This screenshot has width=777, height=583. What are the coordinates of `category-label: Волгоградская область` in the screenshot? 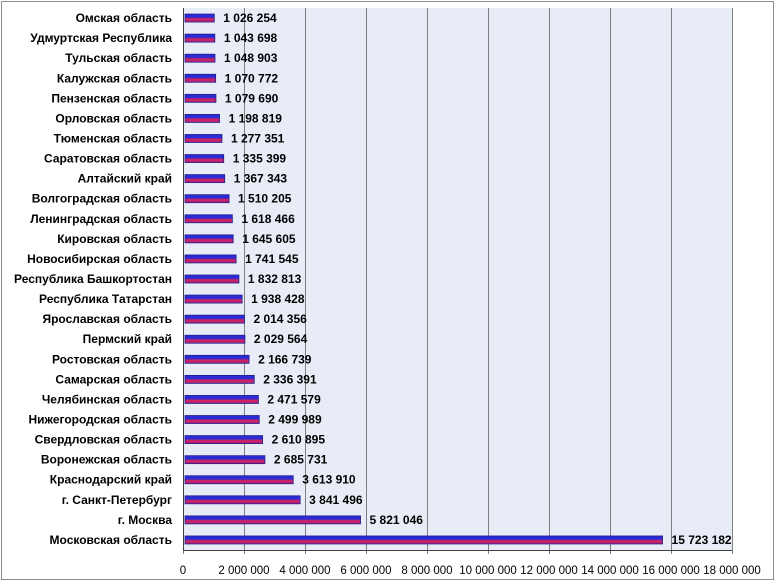 It's located at (102, 199).